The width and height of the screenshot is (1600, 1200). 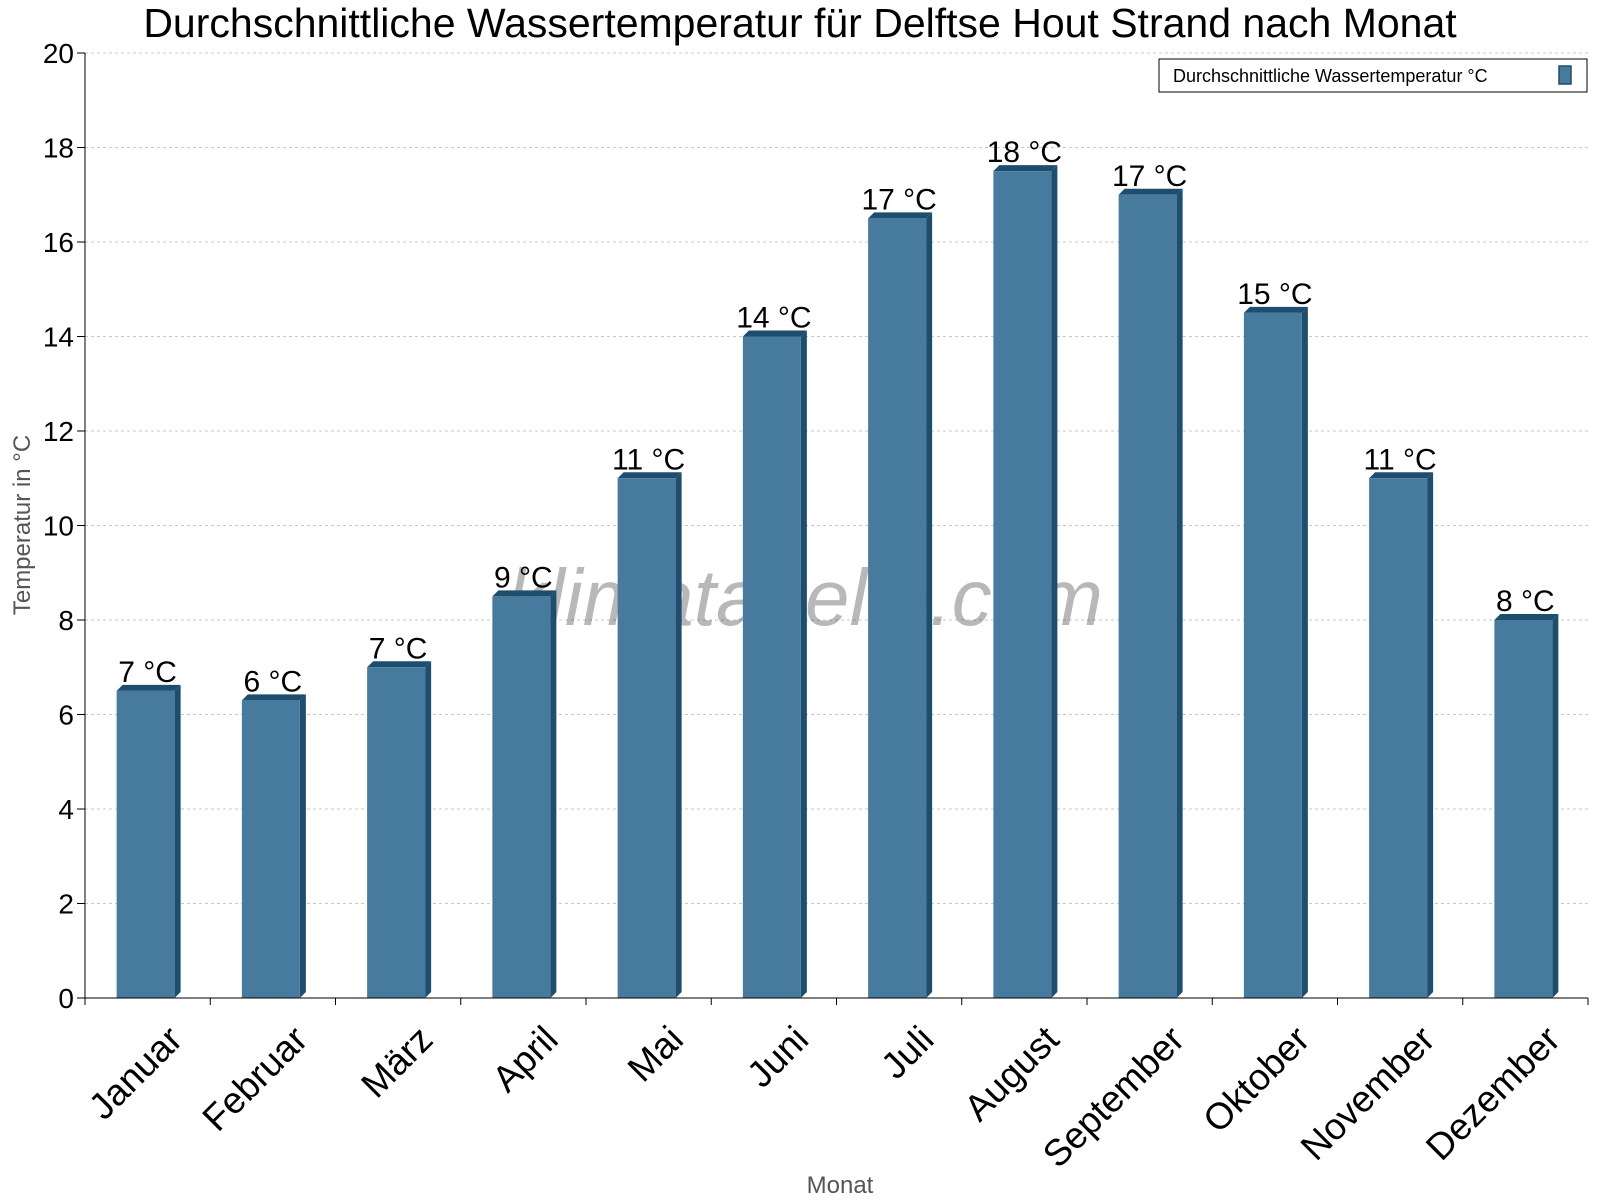 What do you see at coordinates (58, 53) in the screenshot?
I see `y-tick-label: 20` at bounding box center [58, 53].